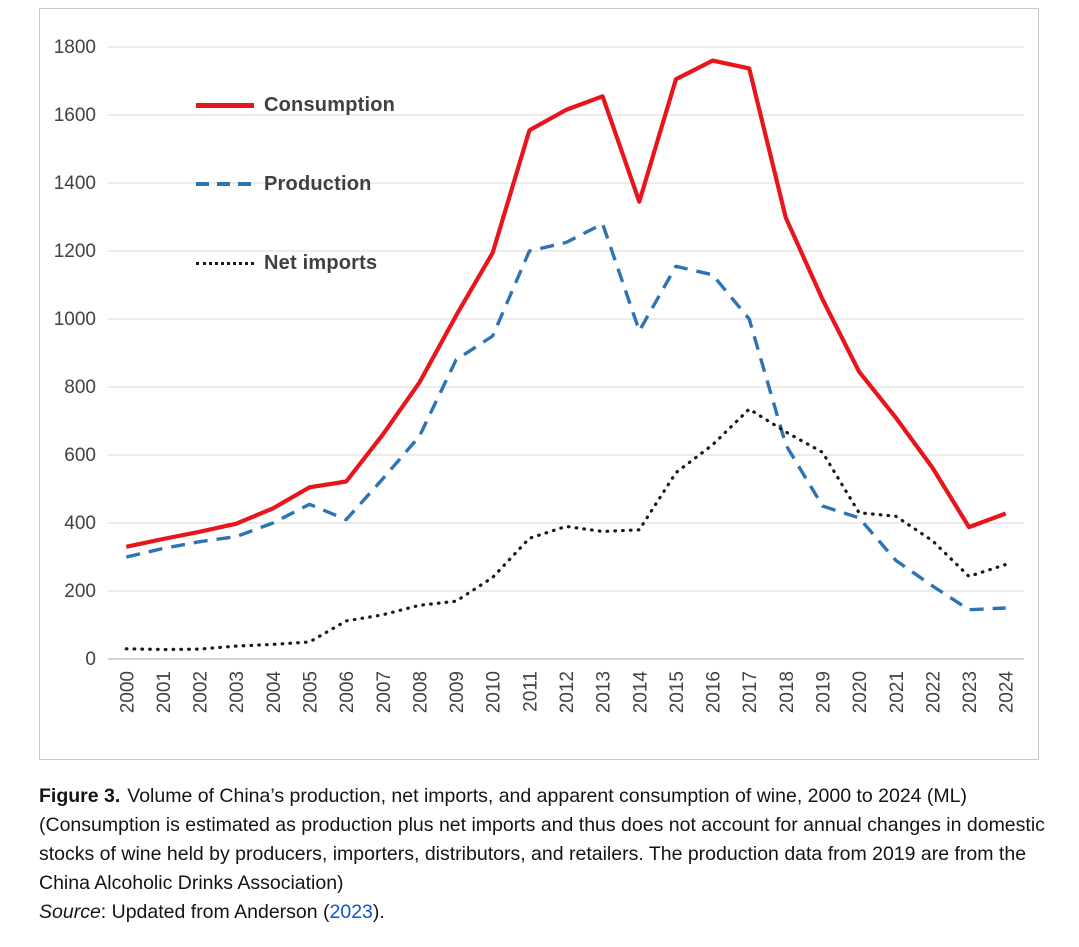  What do you see at coordinates (897, 692) in the screenshot?
I see `x-tick-label: 2021` at bounding box center [897, 692].